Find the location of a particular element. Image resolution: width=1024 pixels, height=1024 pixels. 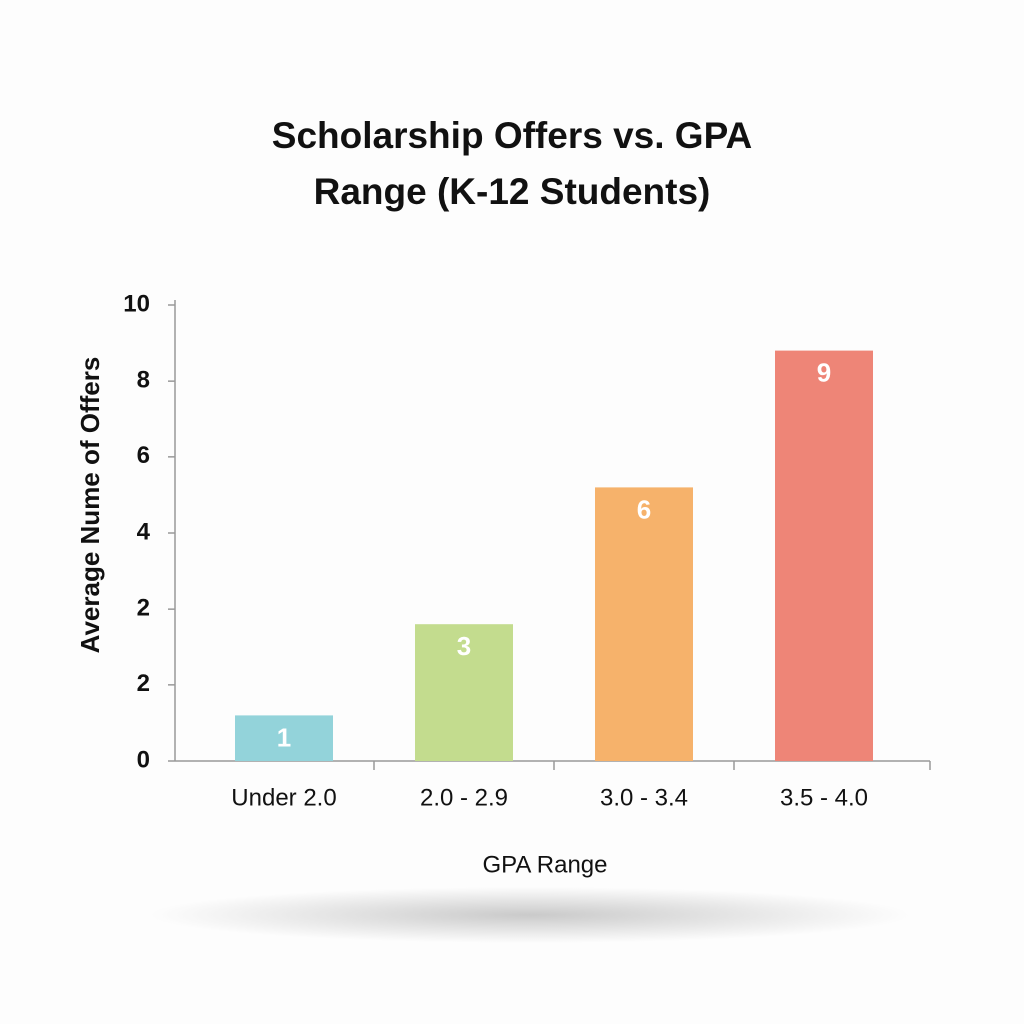

value-label: 9 is located at coordinates (824, 372).